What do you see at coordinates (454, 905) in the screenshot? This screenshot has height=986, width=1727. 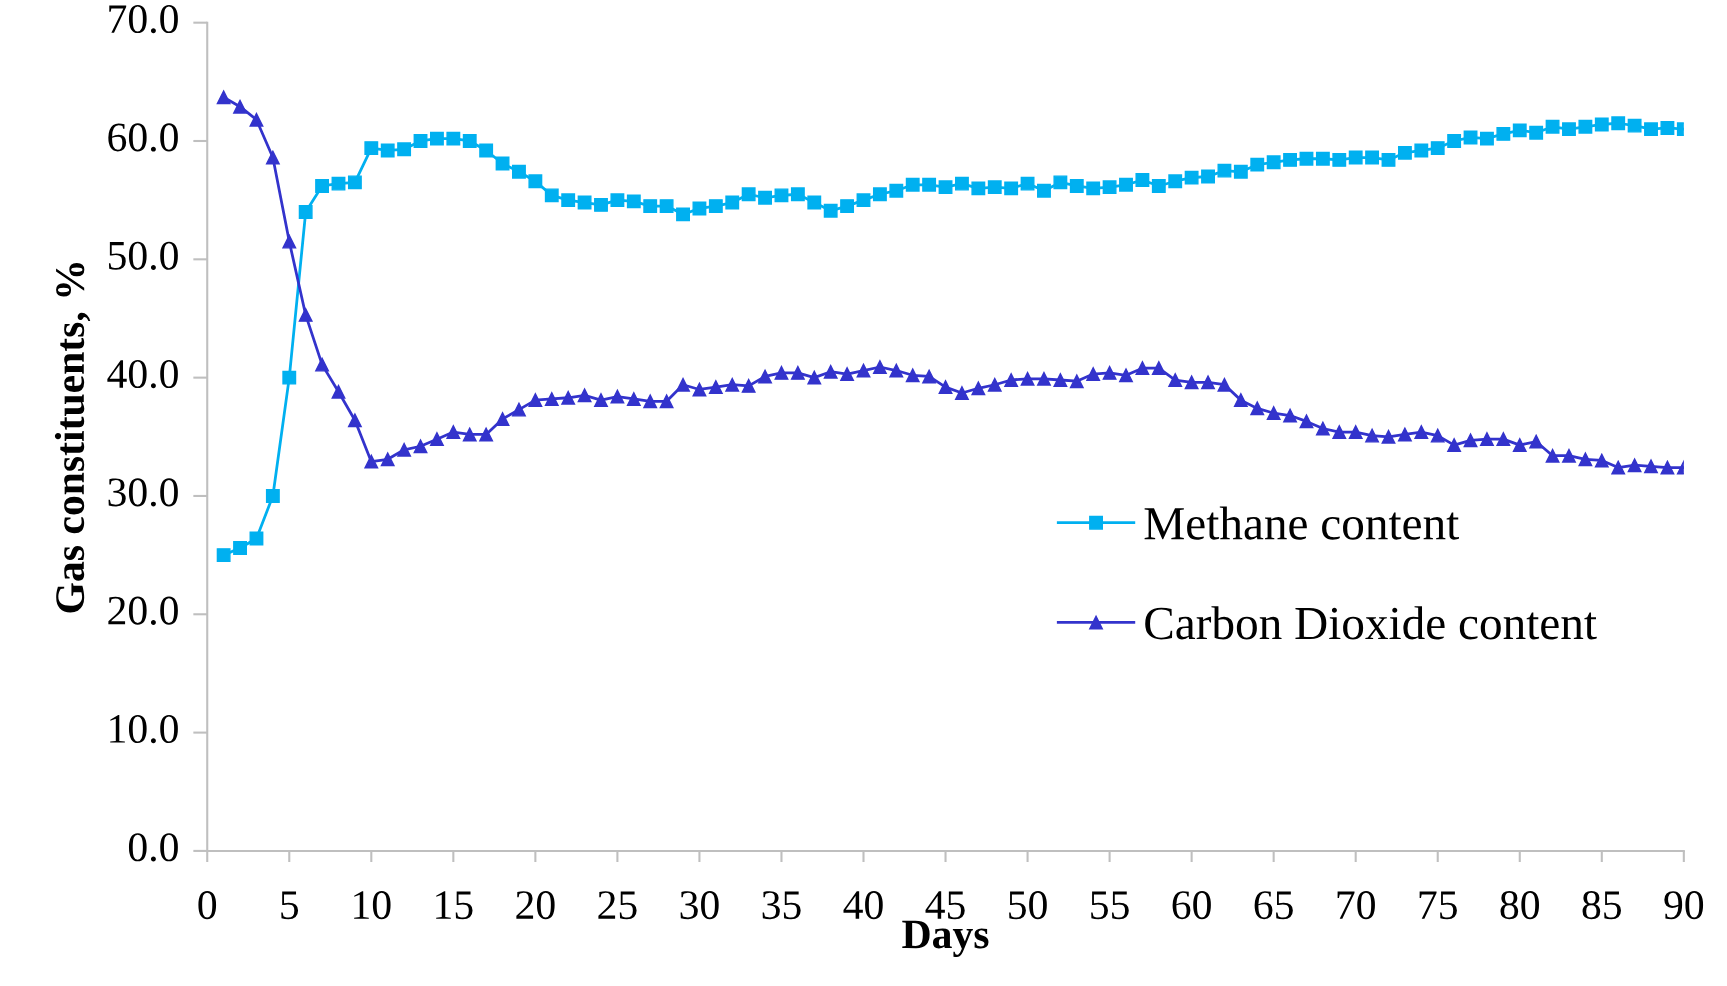 I see `x-tick-label: 15` at bounding box center [454, 905].